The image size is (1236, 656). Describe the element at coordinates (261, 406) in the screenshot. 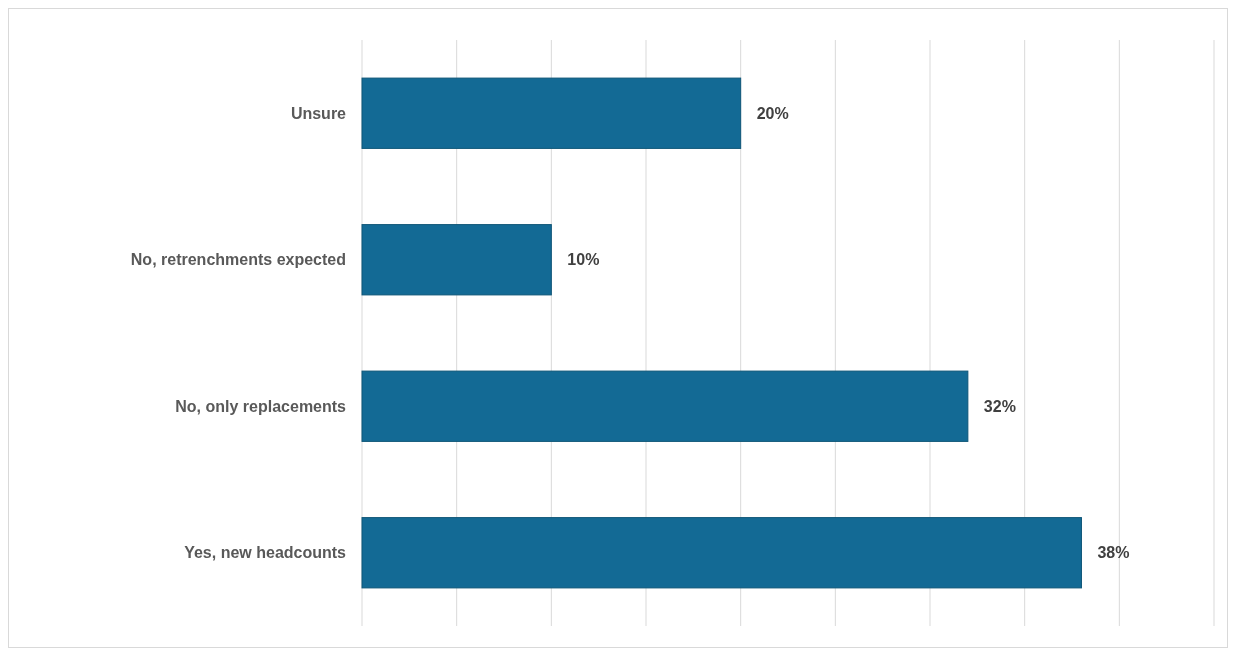

I see `y-tick-label: No, only replacements` at that location.